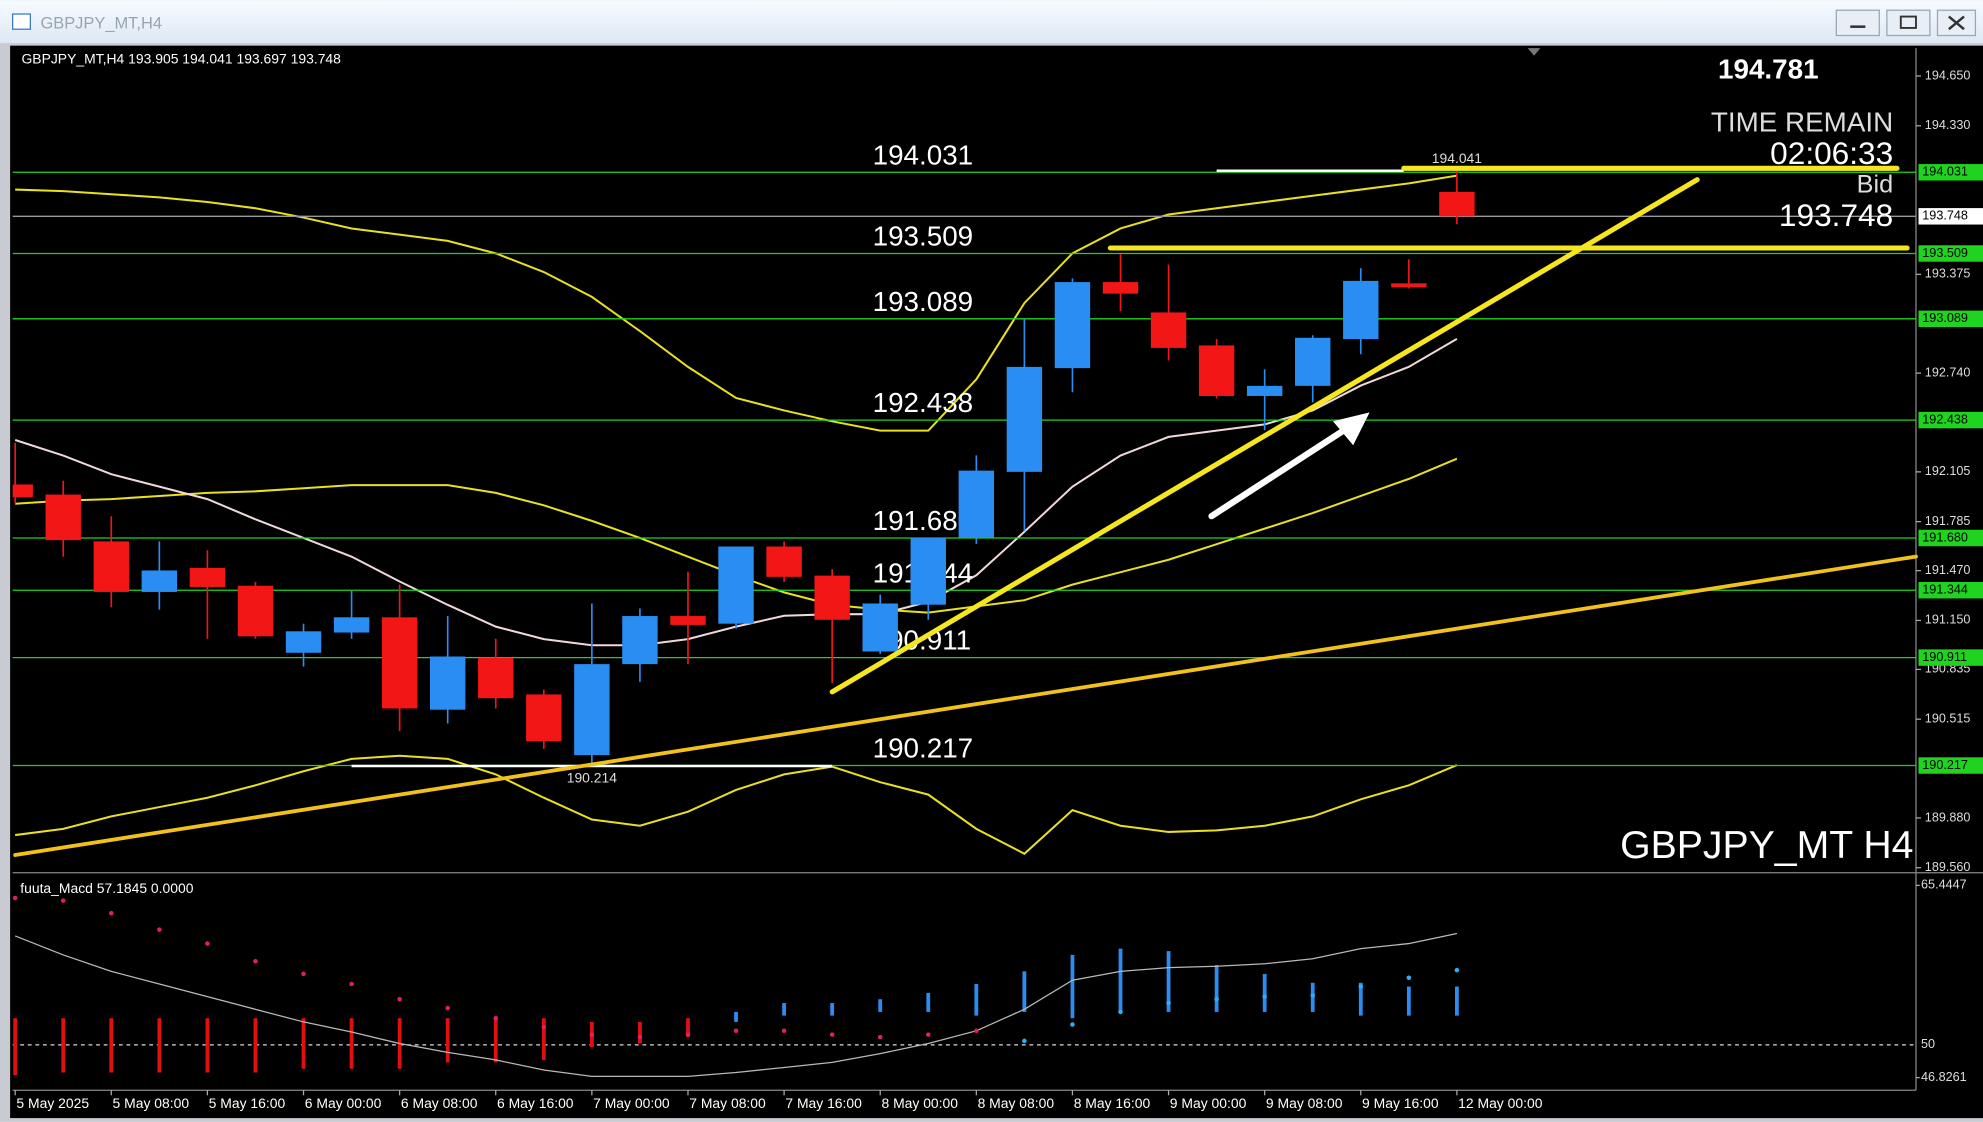  I want to click on x-tick-label: 8 May 16:00, so click(1112, 1103).